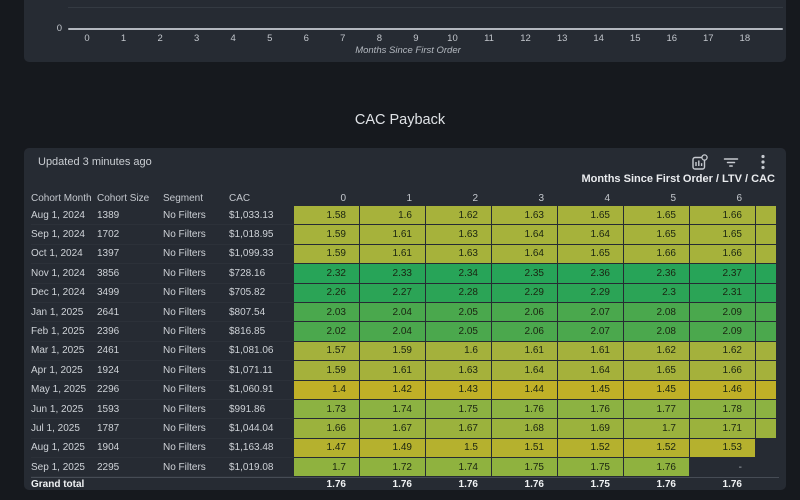  Describe the element at coordinates (326, 274) in the screenshot. I see `ltv-cac-cell: 2.32` at that location.